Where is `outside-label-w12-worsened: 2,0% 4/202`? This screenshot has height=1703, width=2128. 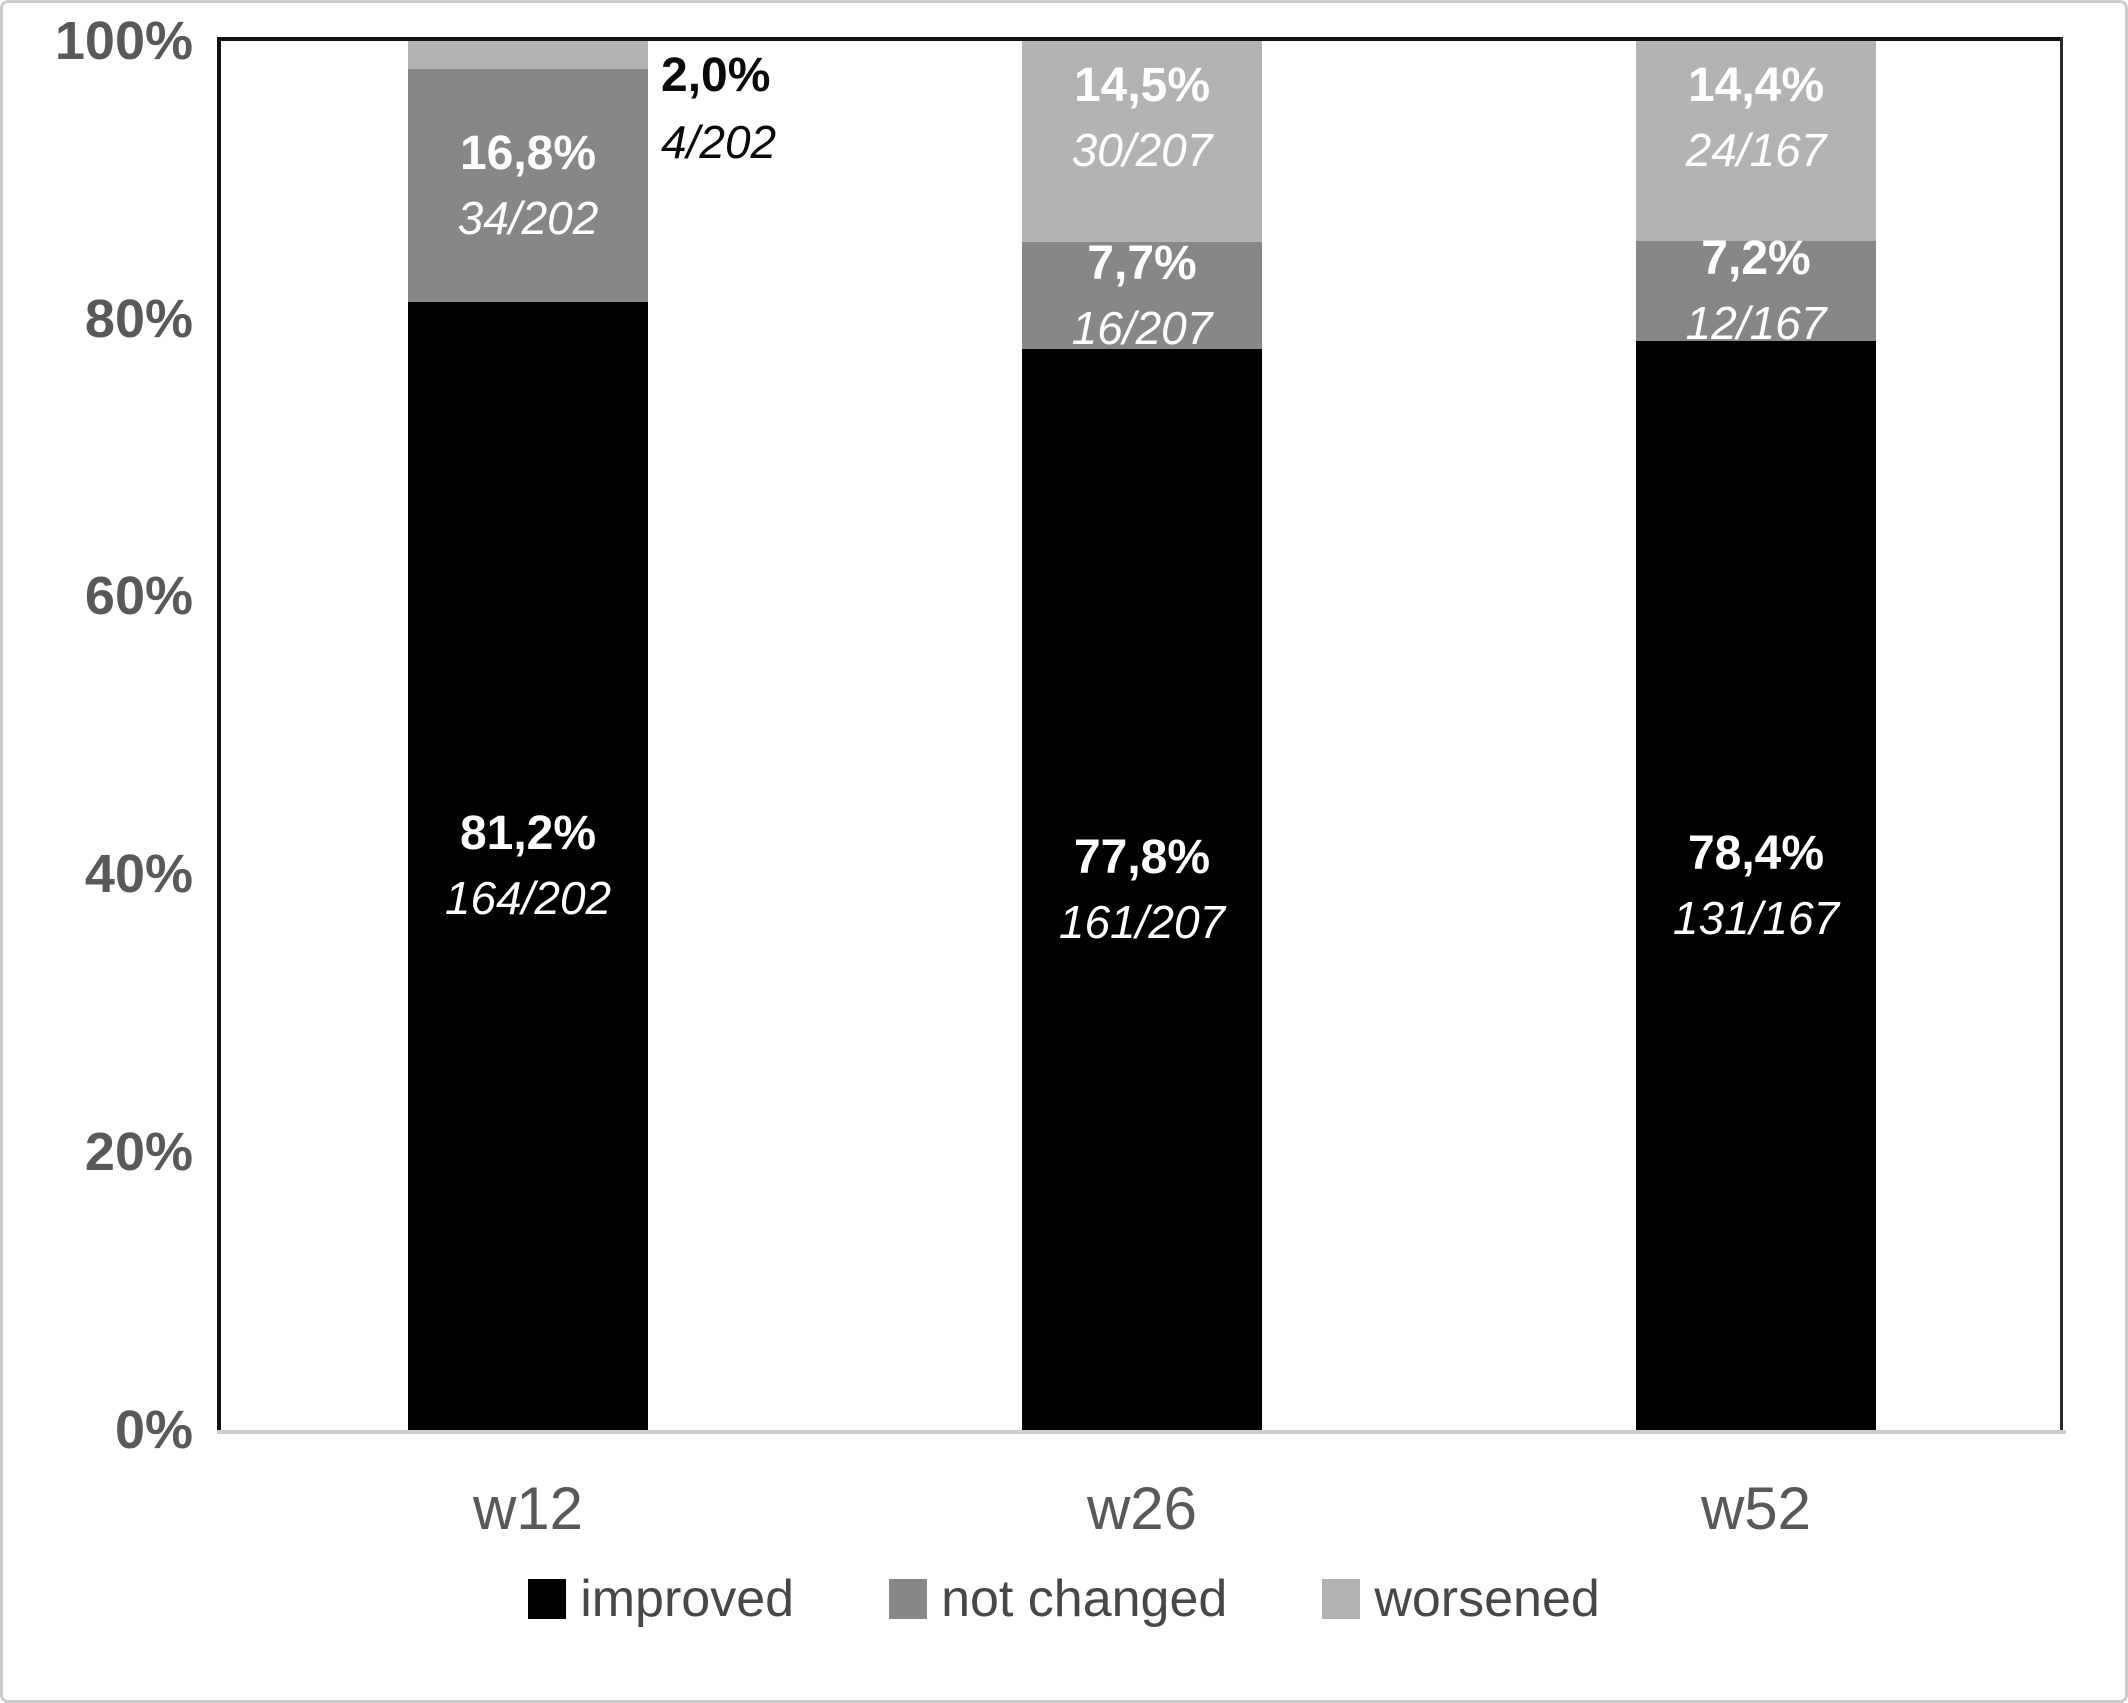
outside-label-w12-worsened: 2,0% 4/202 is located at coordinates (718, 108).